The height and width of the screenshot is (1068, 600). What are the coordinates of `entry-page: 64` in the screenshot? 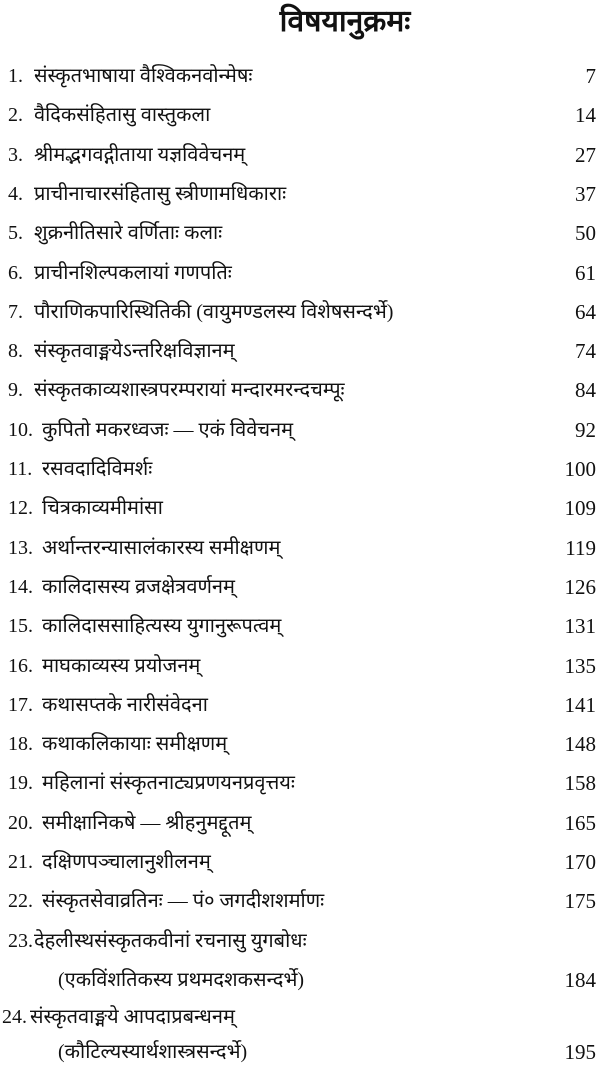 It's located at (585, 311).